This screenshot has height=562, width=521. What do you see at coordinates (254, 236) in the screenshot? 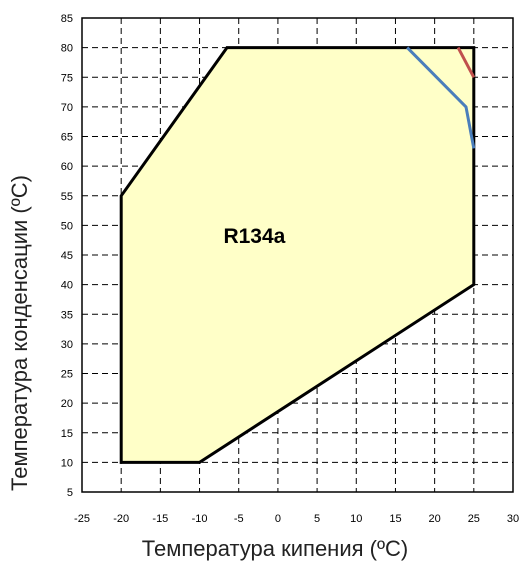
I see `refrigerant-label: R134a` at bounding box center [254, 236].